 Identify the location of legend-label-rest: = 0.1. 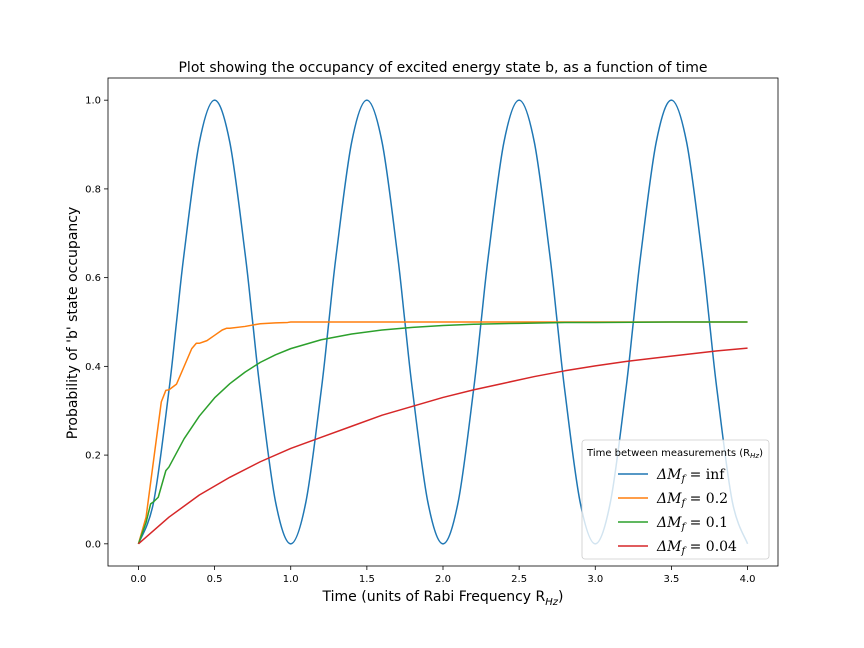
(706, 523).